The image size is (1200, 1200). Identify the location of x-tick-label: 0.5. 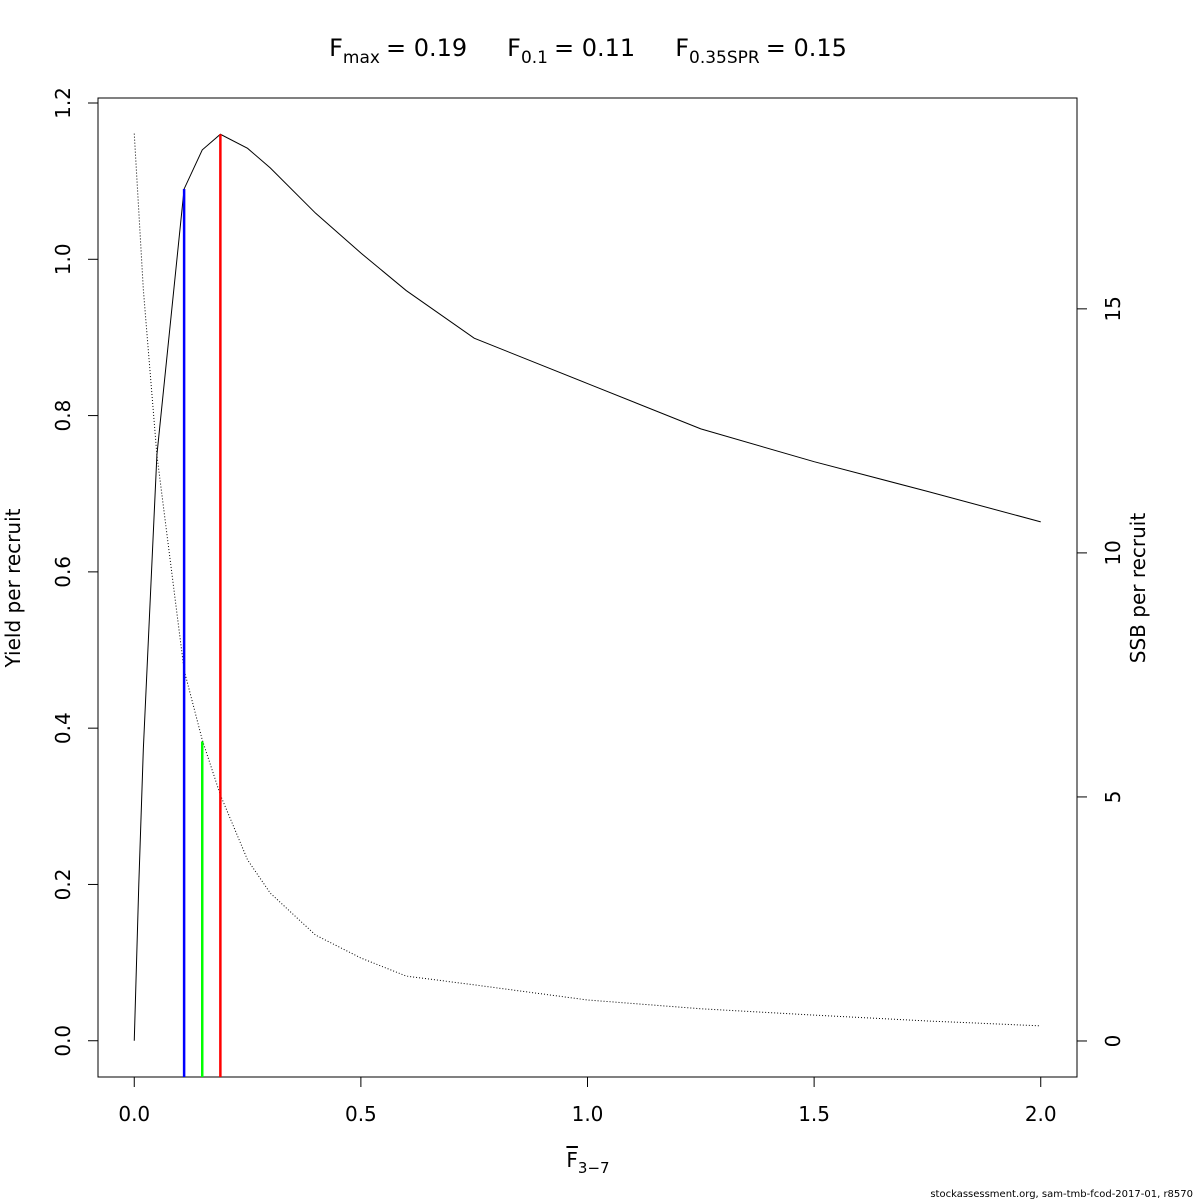
(361, 1114).